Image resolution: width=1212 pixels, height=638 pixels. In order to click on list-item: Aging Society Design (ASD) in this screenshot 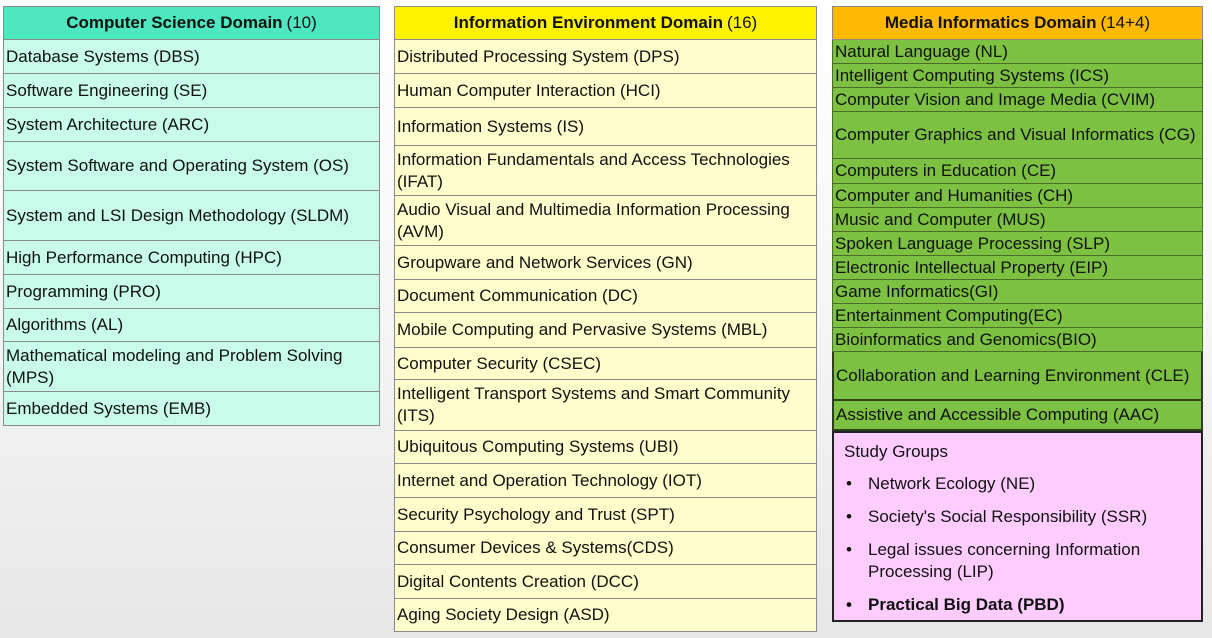, I will do `click(605, 615)`.